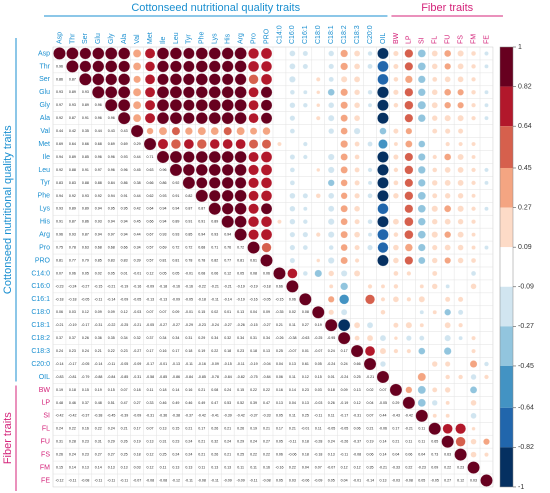  What do you see at coordinates (111, 183) in the screenshot?
I see `corr-value: 0.84` at bounding box center [111, 183].